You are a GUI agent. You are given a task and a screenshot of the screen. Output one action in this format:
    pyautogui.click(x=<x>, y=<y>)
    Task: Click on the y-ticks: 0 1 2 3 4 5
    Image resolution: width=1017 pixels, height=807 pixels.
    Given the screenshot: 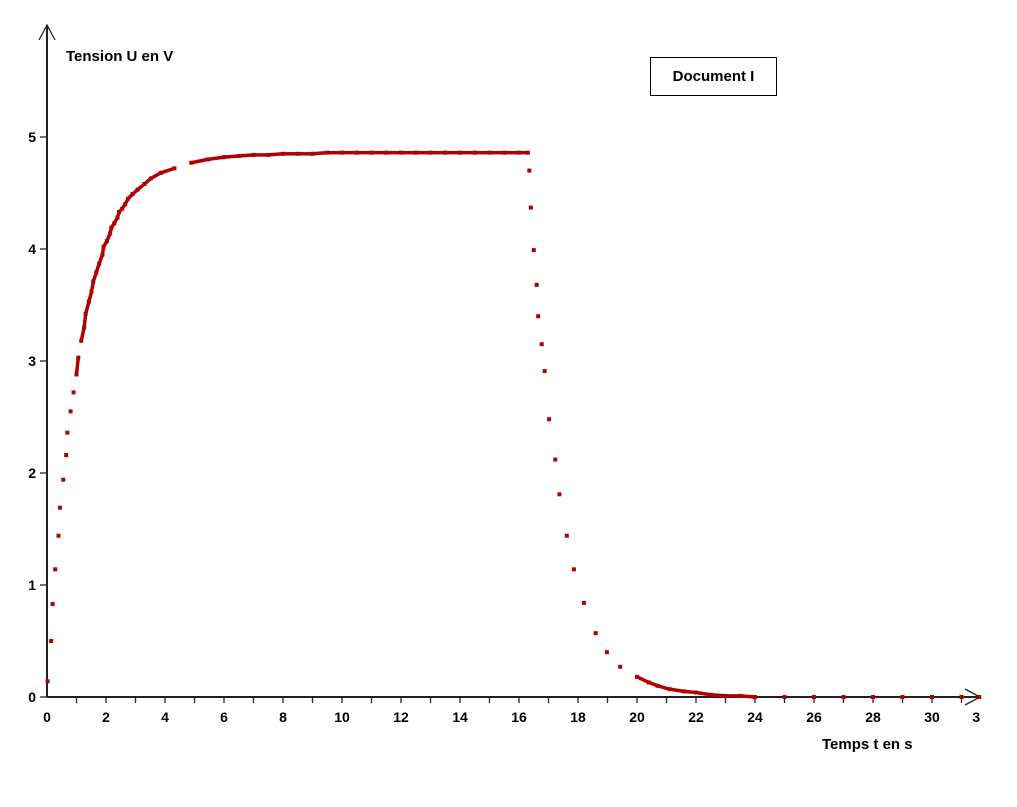 What is the action you would take?
    pyautogui.click(x=37, y=417)
    